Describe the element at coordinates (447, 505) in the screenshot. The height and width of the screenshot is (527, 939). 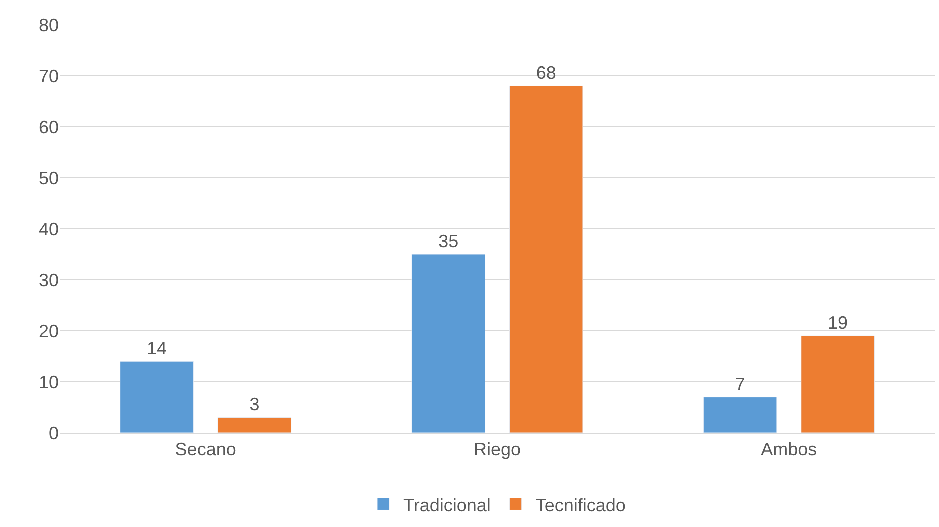
I see `legend-label: Tradicional` at that location.